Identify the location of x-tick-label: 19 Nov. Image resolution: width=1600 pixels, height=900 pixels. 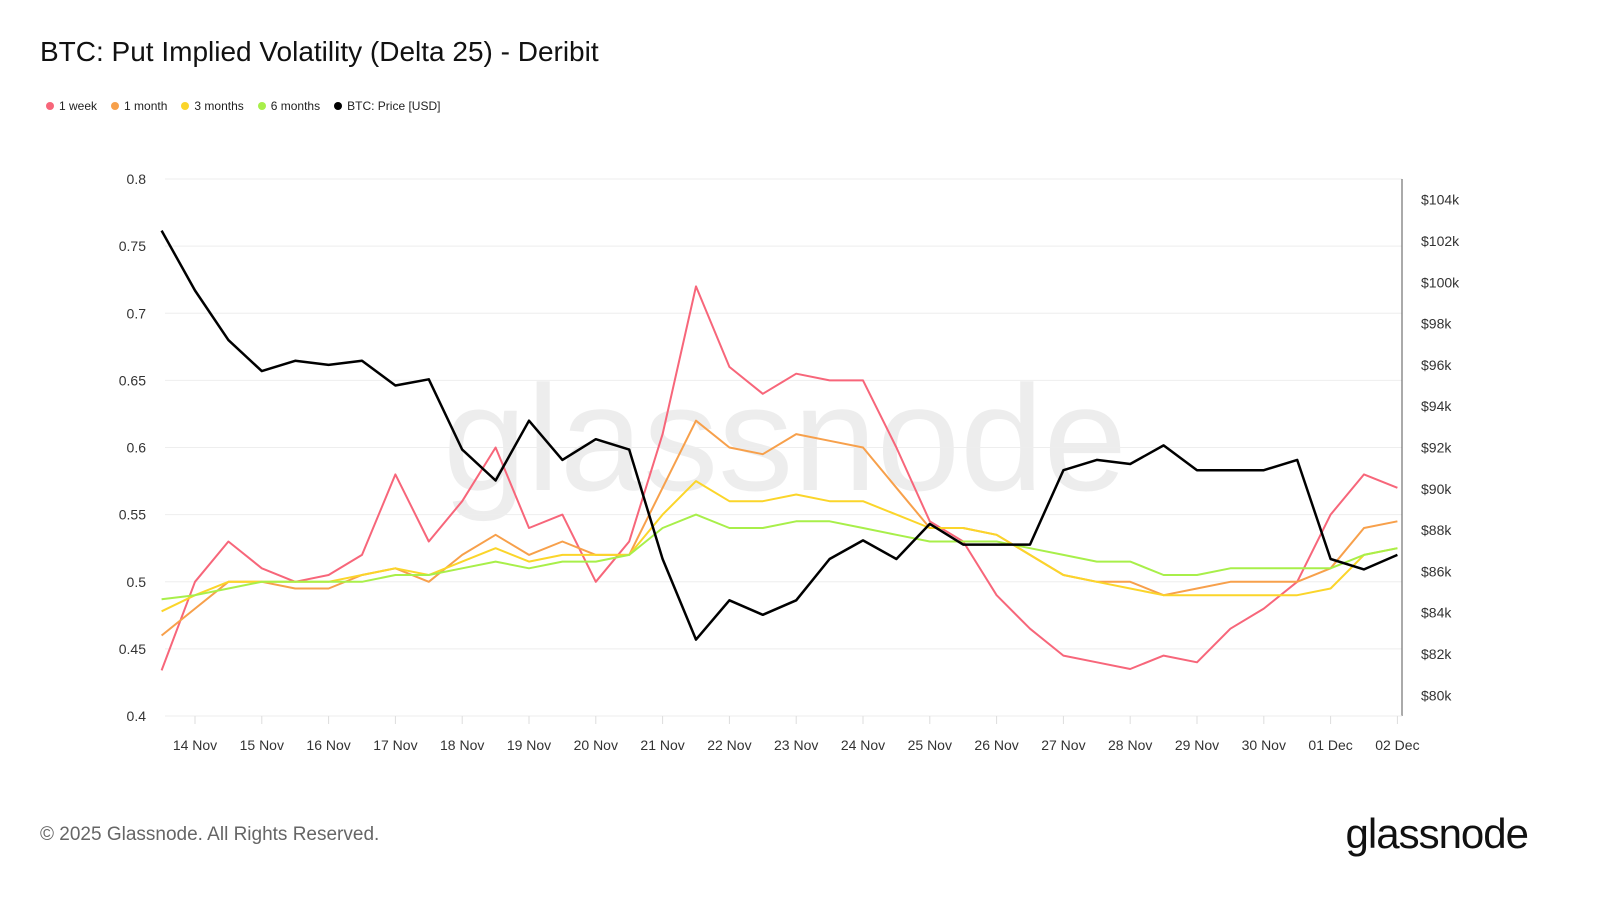
(529, 745).